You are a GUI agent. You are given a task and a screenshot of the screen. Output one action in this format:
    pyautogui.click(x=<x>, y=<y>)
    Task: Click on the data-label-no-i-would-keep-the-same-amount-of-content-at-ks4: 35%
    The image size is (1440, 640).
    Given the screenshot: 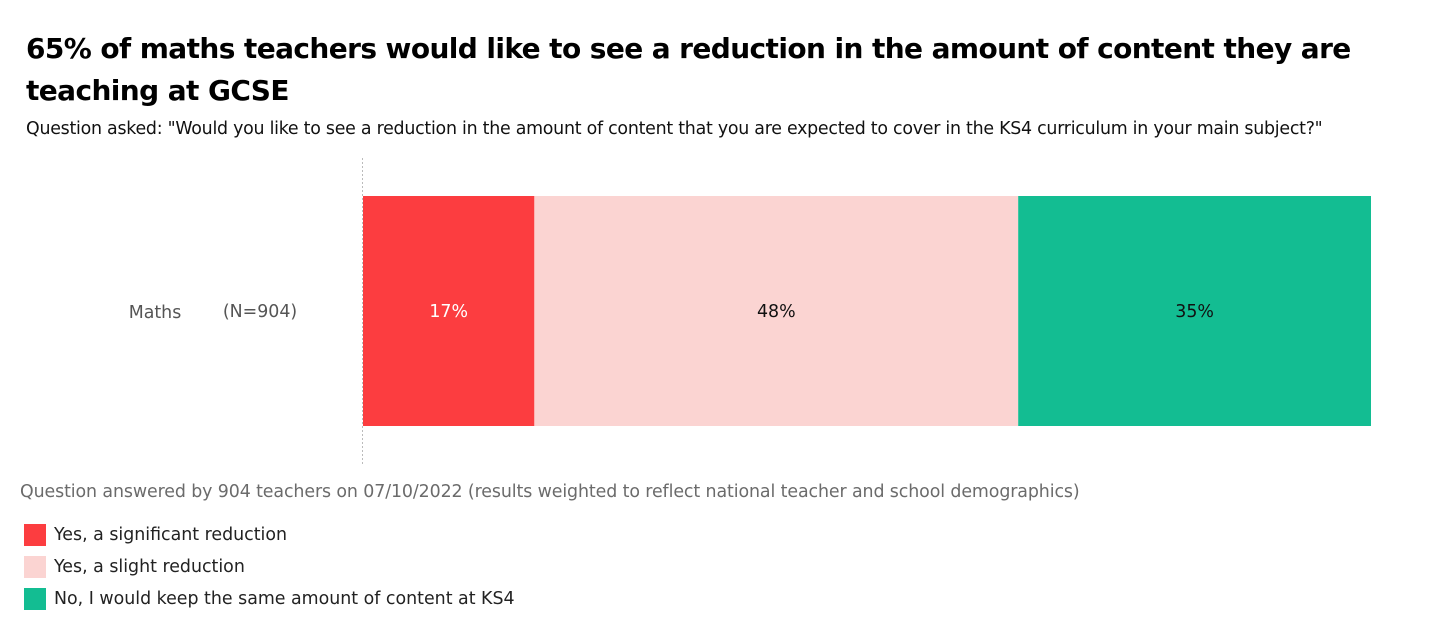 What is the action you would take?
    pyautogui.click(x=1194, y=312)
    